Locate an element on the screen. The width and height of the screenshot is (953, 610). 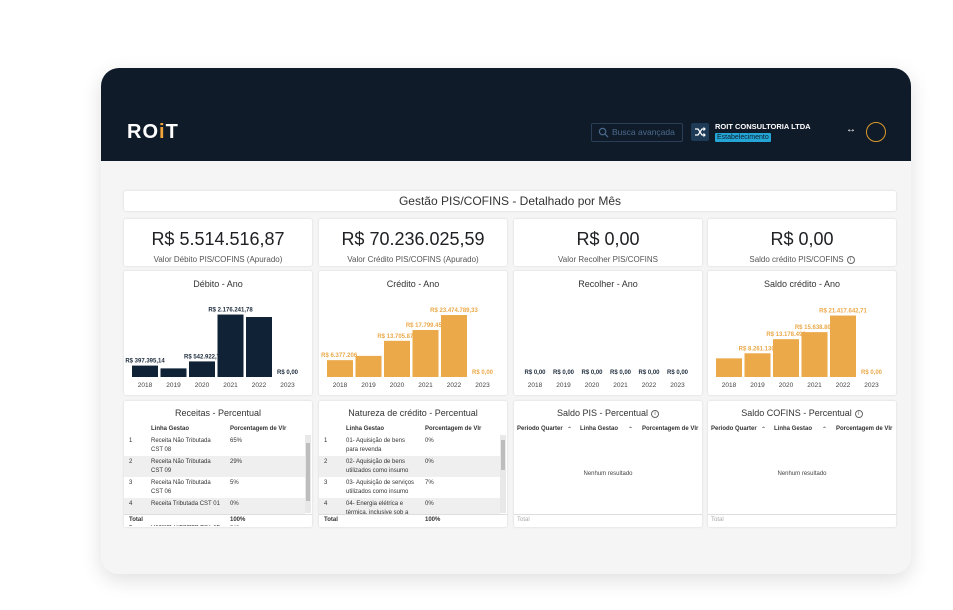
table-cell-line2: CST 09 is located at coordinates (161, 471).